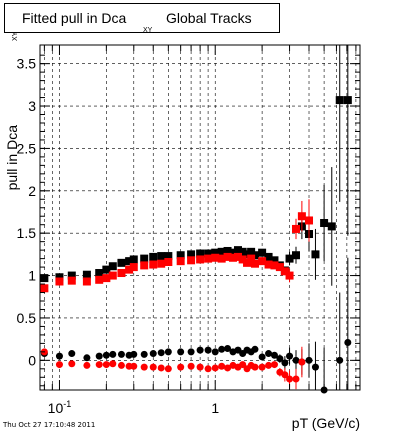 The image size is (400, 433). Describe the element at coordinates (209, 18) in the screenshot. I see `chart-title-tracks: Global Tracks` at that location.